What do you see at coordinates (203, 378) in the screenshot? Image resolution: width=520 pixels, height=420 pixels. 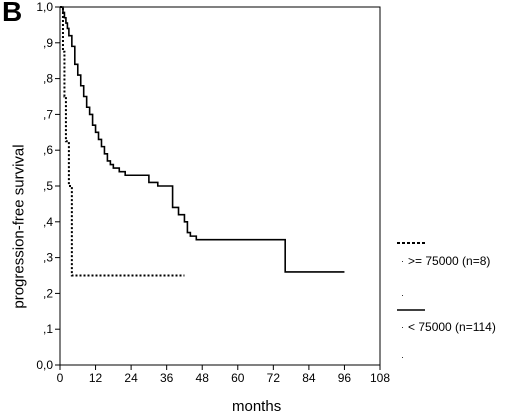 I see `x-tick-label: 48` at bounding box center [203, 378].